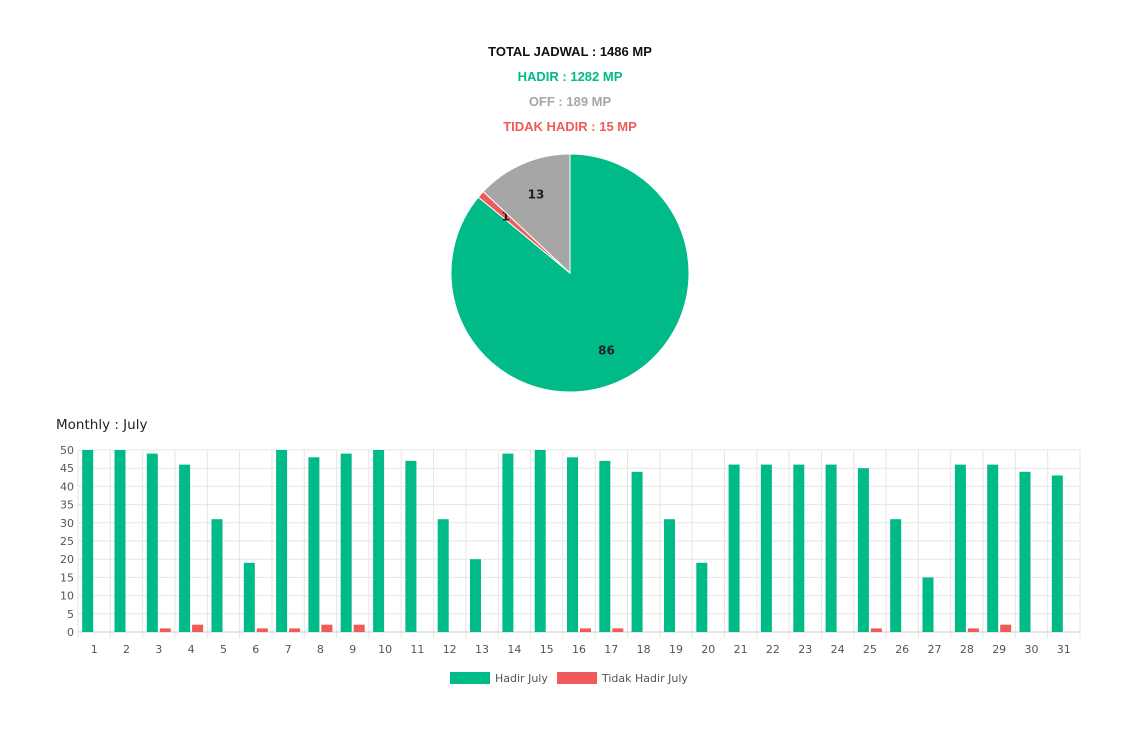 Image resolution: width=1140 pixels, height=738 pixels. Describe the element at coordinates (838, 649) in the screenshot. I see `x-tick-label: 24` at that location.